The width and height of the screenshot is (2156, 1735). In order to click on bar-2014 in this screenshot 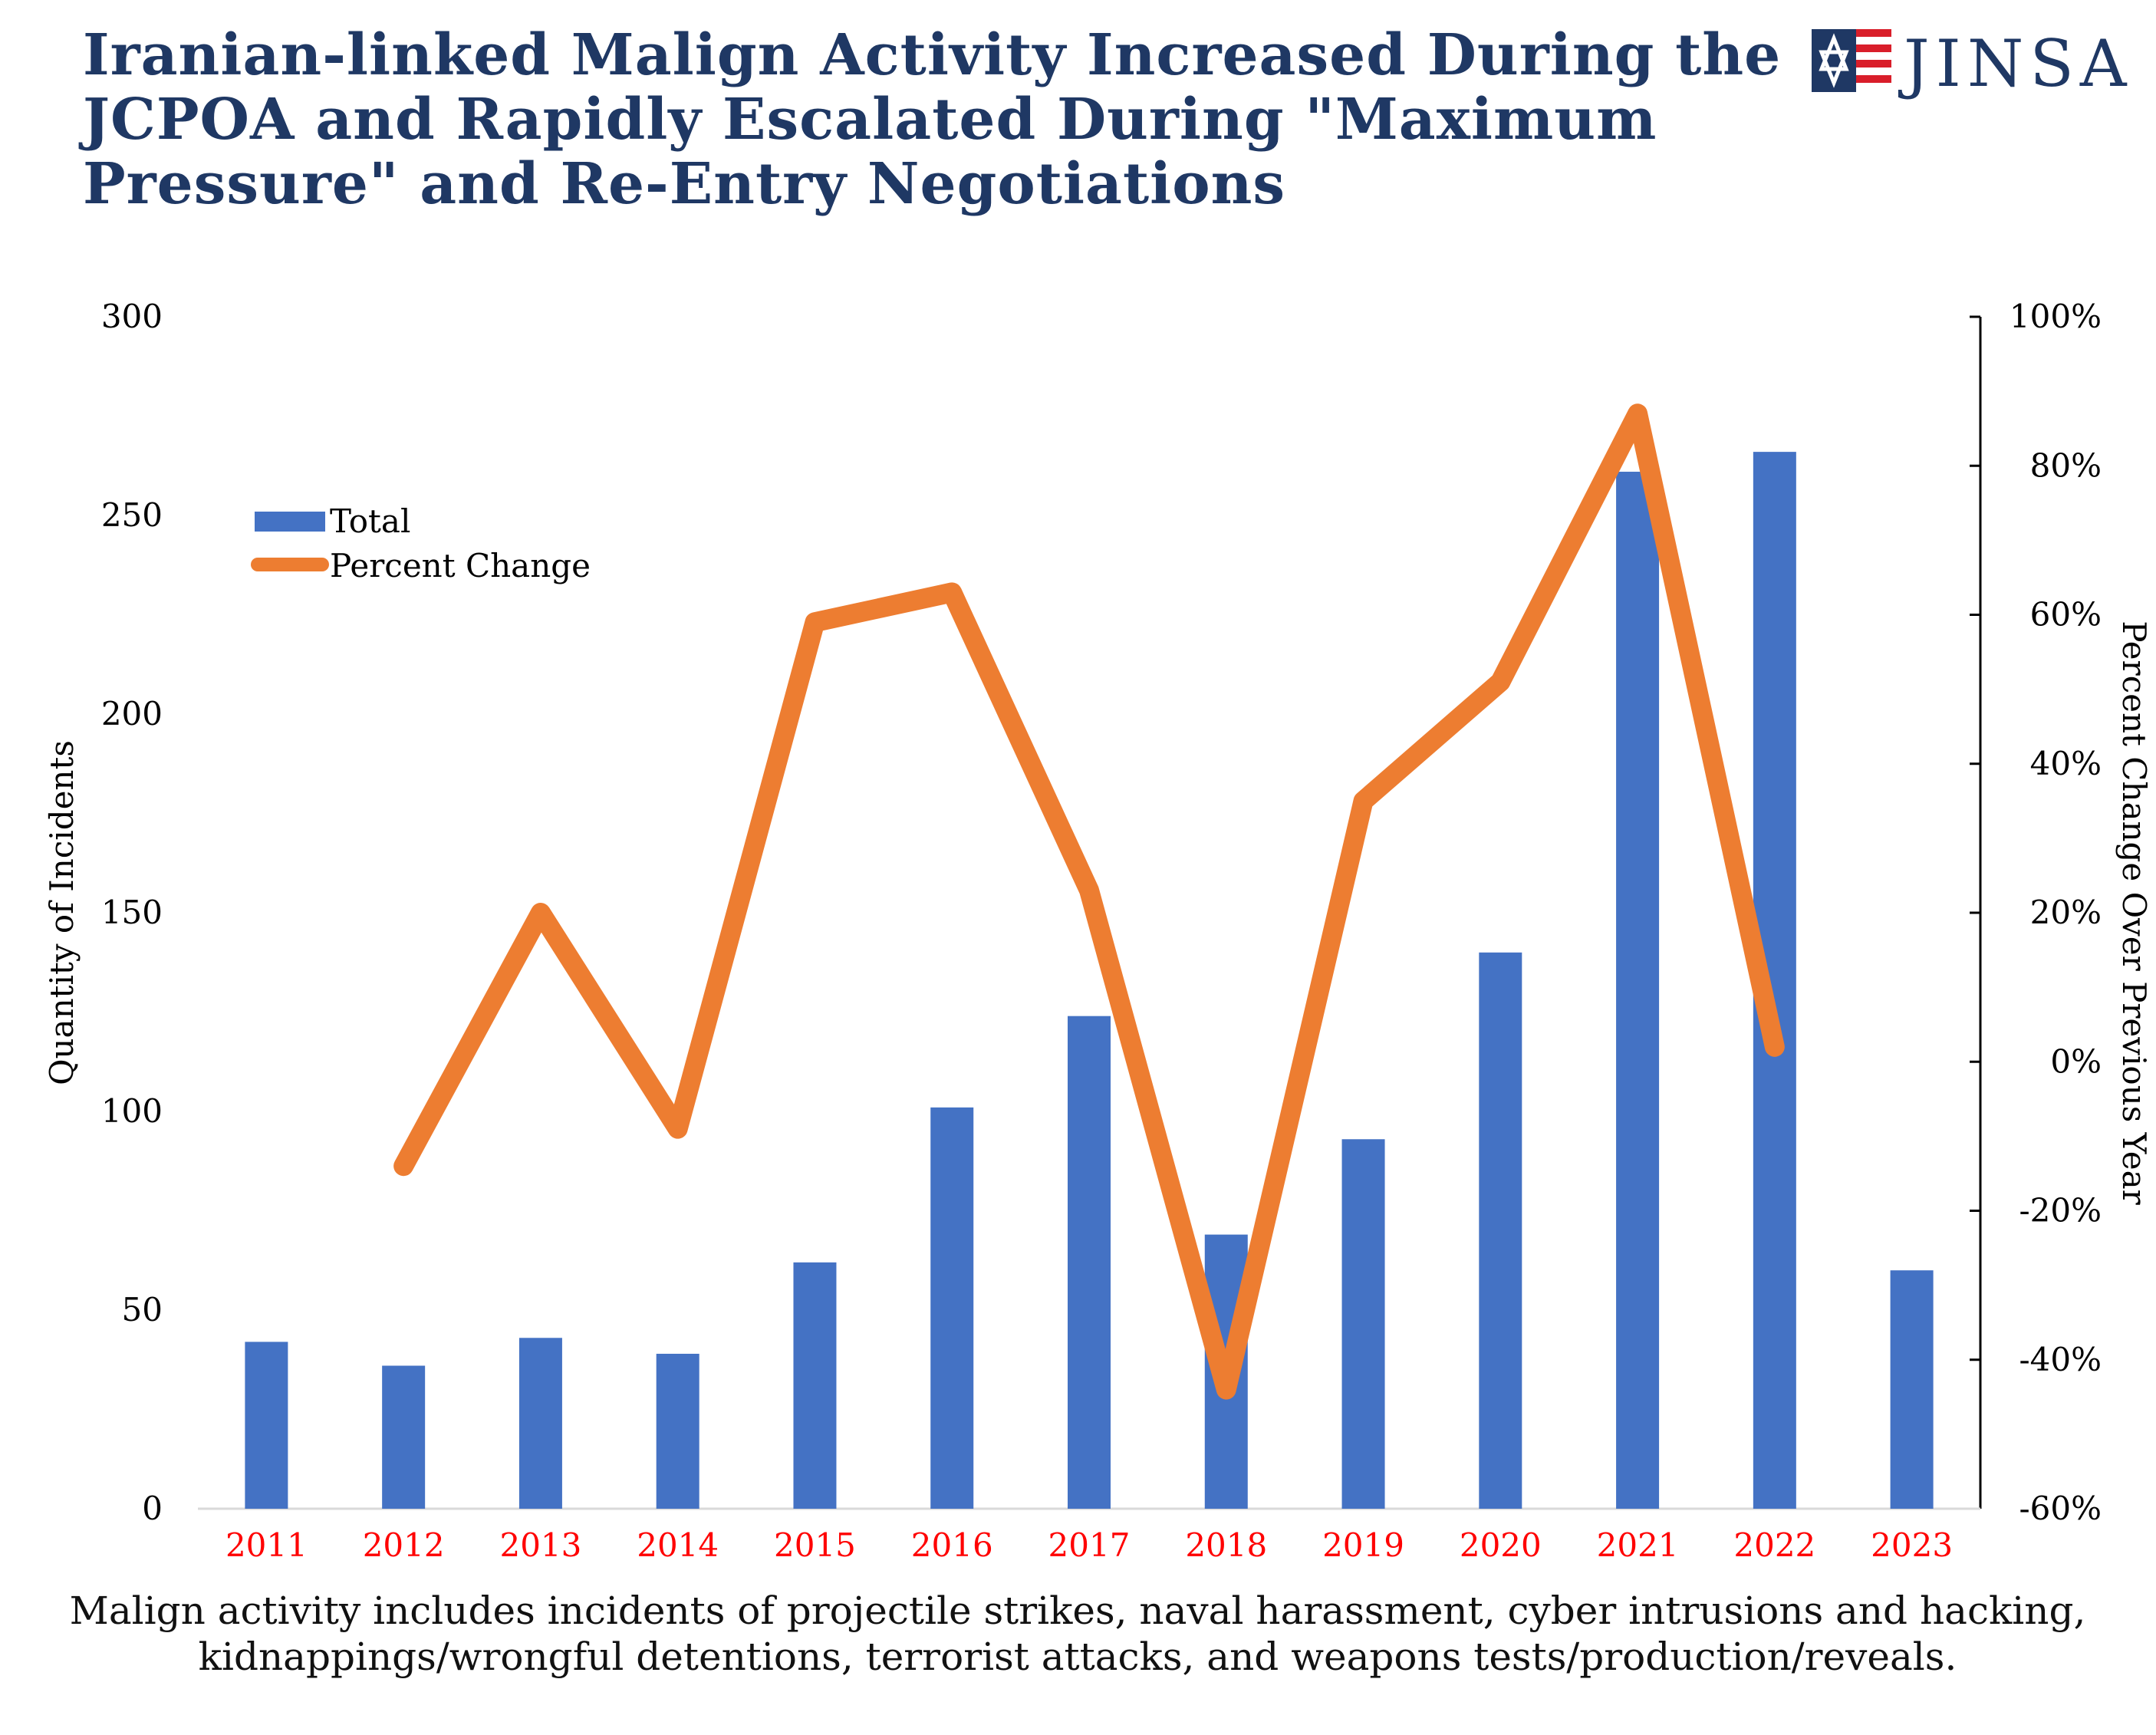, I will do `click(677, 1431)`.